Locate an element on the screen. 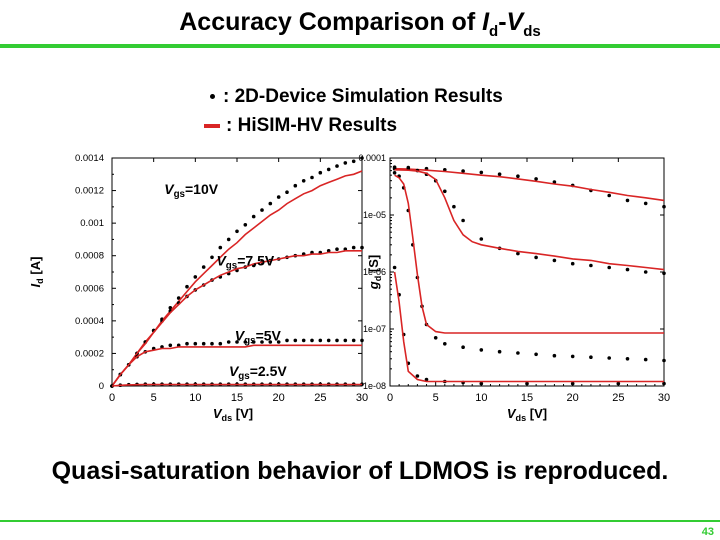 This screenshot has height=540, width=720. gd-x-tick-label: 10 is located at coordinates (481, 398).